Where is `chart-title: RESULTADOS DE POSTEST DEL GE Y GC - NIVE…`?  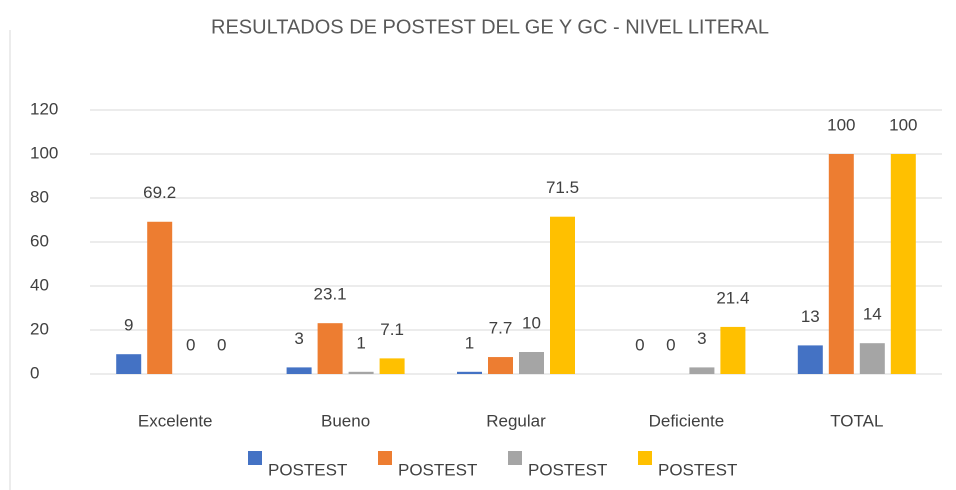 chart-title: RESULTADOS DE POSTEST DEL GE Y GC - NIVE… is located at coordinates (490, 27).